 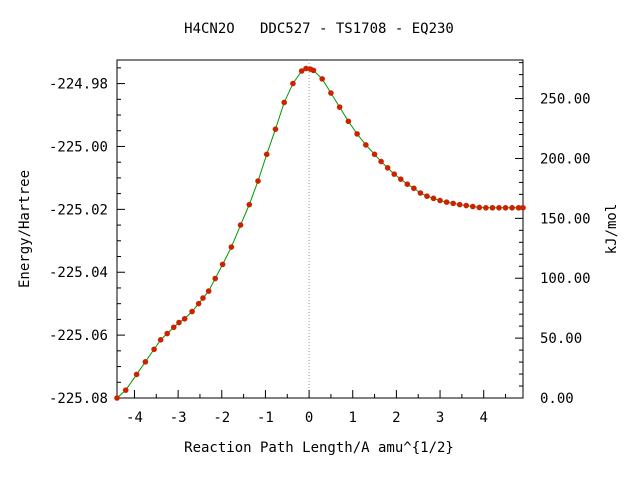 What do you see at coordinates (265, 418) in the screenshot?
I see `x-tick-label: -1` at bounding box center [265, 418].